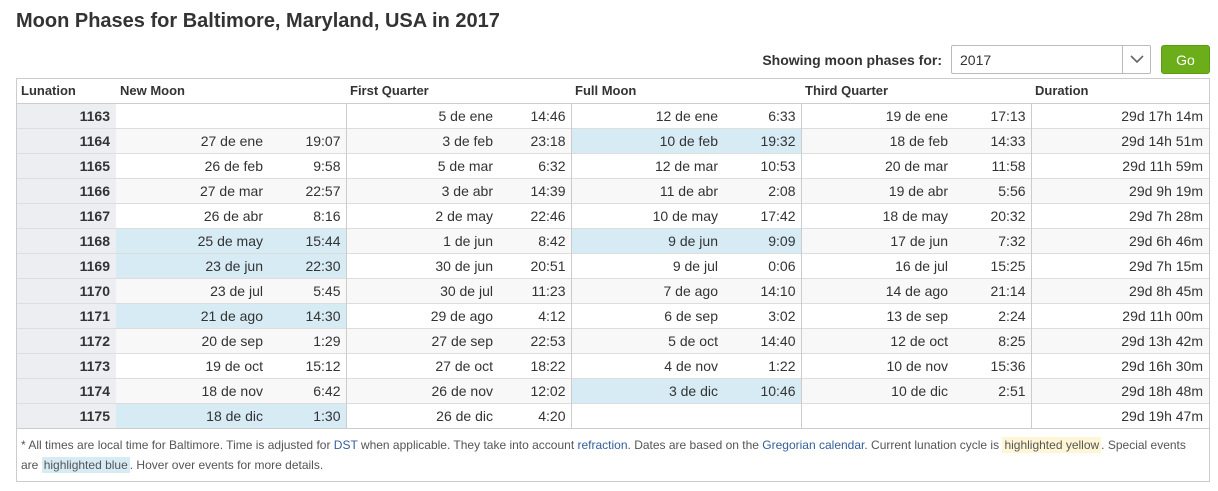 The image size is (1218, 491). I want to click on third-quarter-date-cell: 17 de jun, so click(878, 240).